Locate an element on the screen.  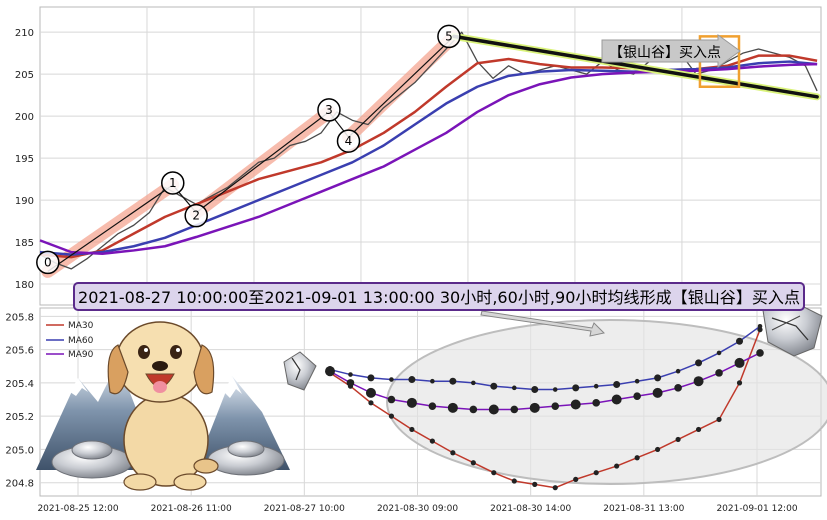
top-y-tick-label: 190 is located at coordinates (24, 201).